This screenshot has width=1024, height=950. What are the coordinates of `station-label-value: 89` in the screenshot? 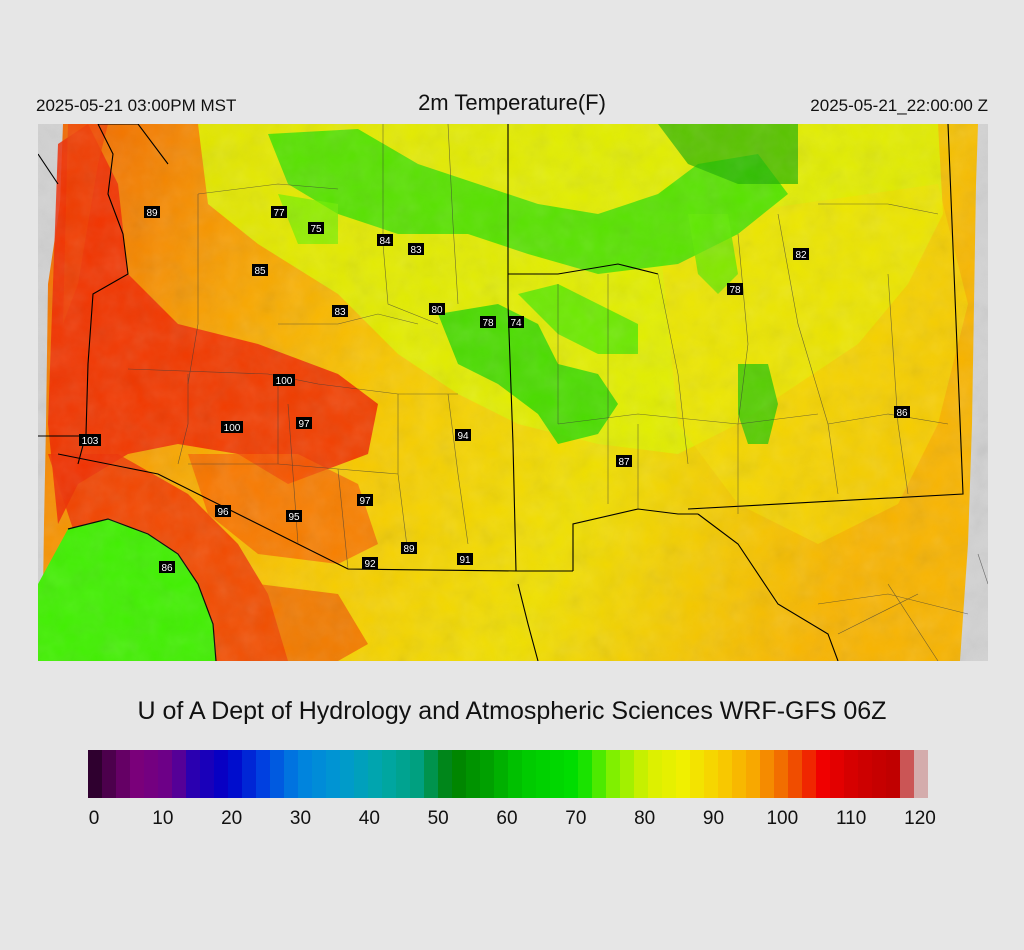 It's located at (152, 213).